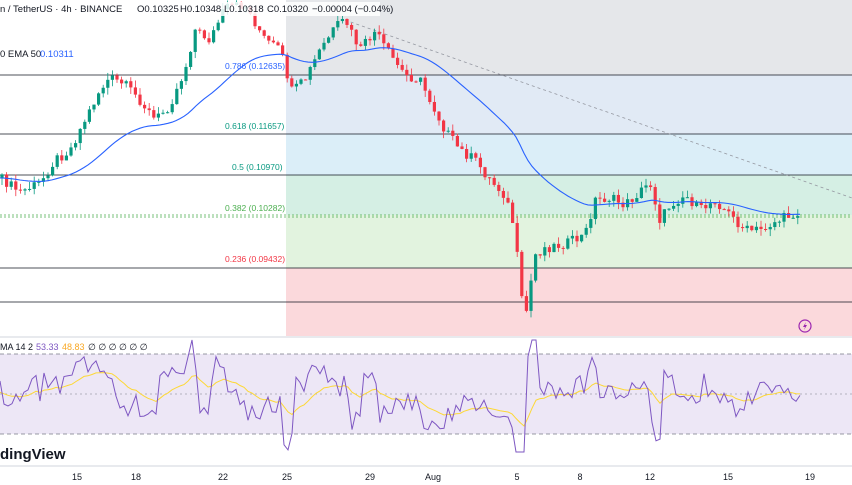 The image size is (852, 485). Describe the element at coordinates (47, 347) in the screenshot. I see `rsi-legend-value: 53.33` at that location.